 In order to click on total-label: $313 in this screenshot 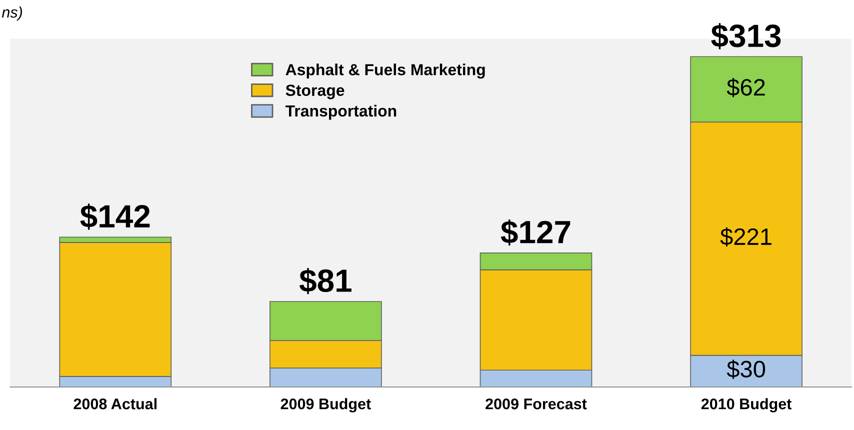, I will do `click(746, 36)`.